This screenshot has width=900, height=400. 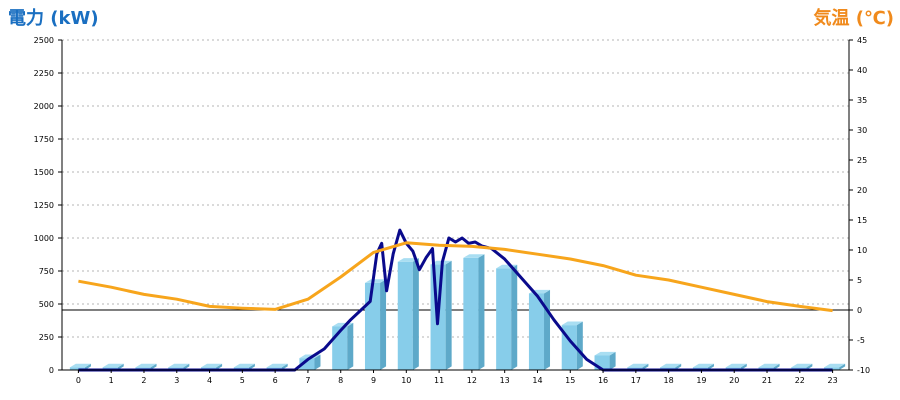 What do you see at coordinates (603, 380) in the screenshot?
I see `x-tick-label: 16` at bounding box center [603, 380].